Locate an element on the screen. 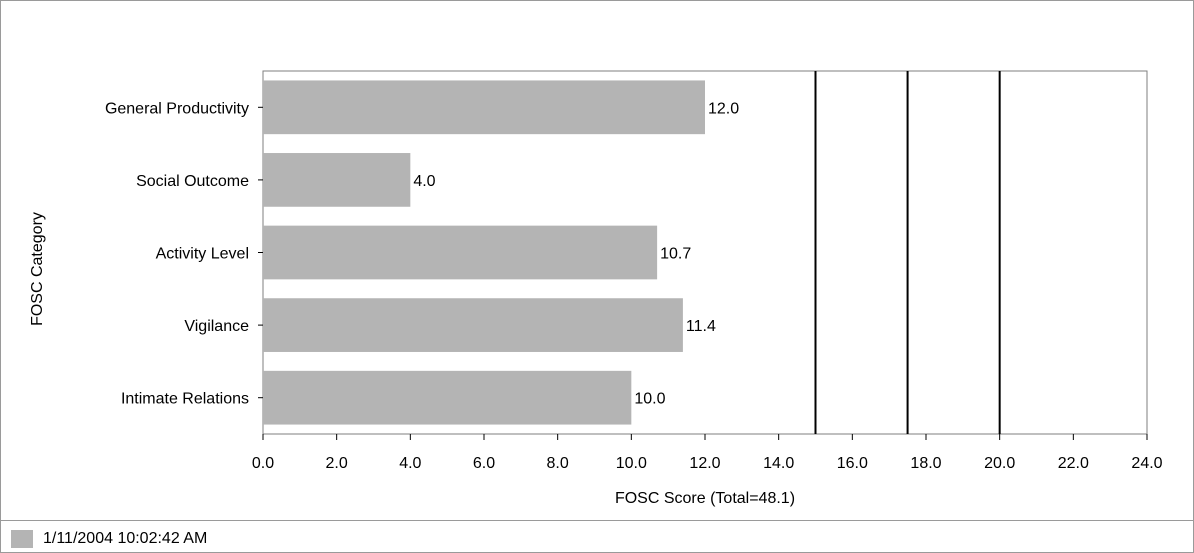 The image size is (1194, 553). x-tick-label: 14.0 is located at coordinates (778, 463).